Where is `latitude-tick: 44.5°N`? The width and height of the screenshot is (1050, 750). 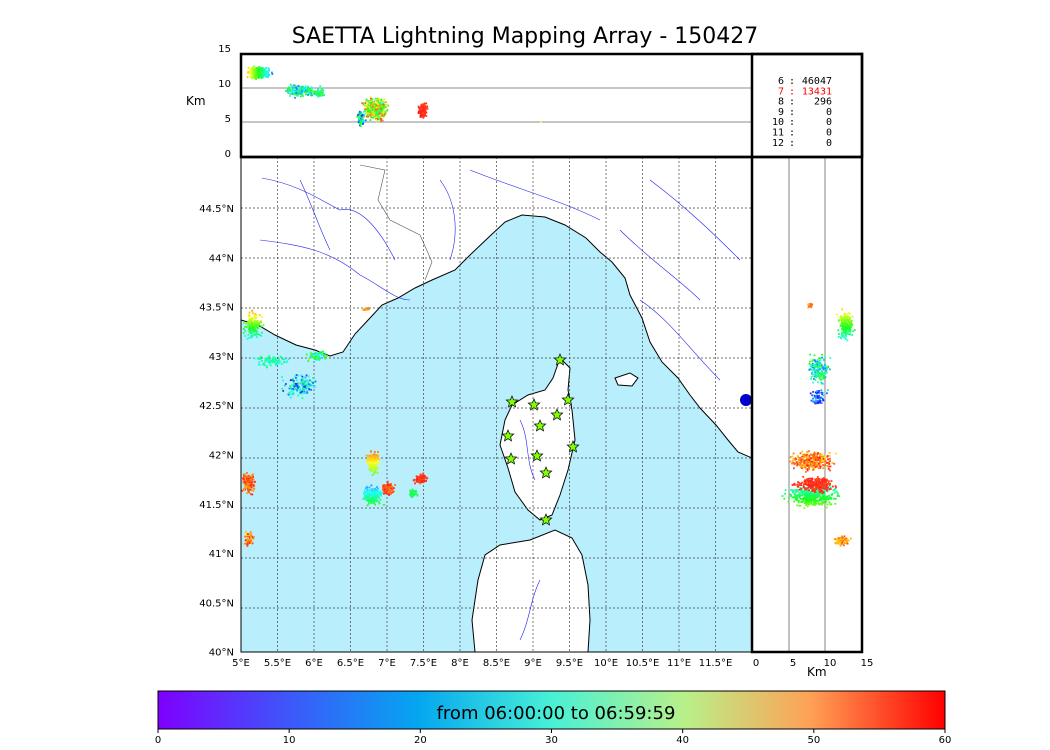 latitude-tick: 44.5°N is located at coordinates (216, 209).